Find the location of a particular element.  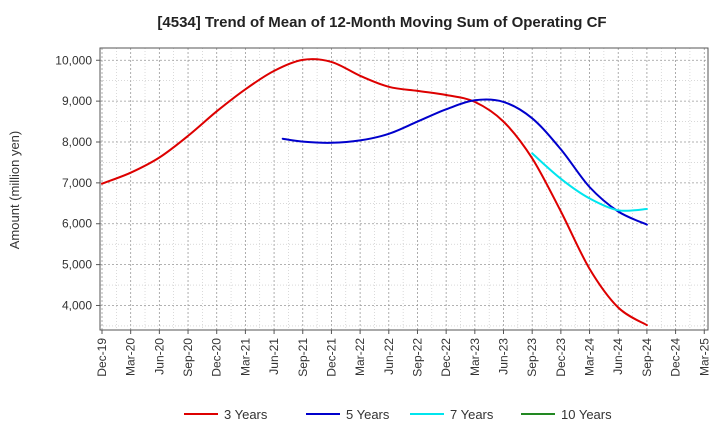

x-tick-label: Jun-22 is located at coordinates (389, 356).